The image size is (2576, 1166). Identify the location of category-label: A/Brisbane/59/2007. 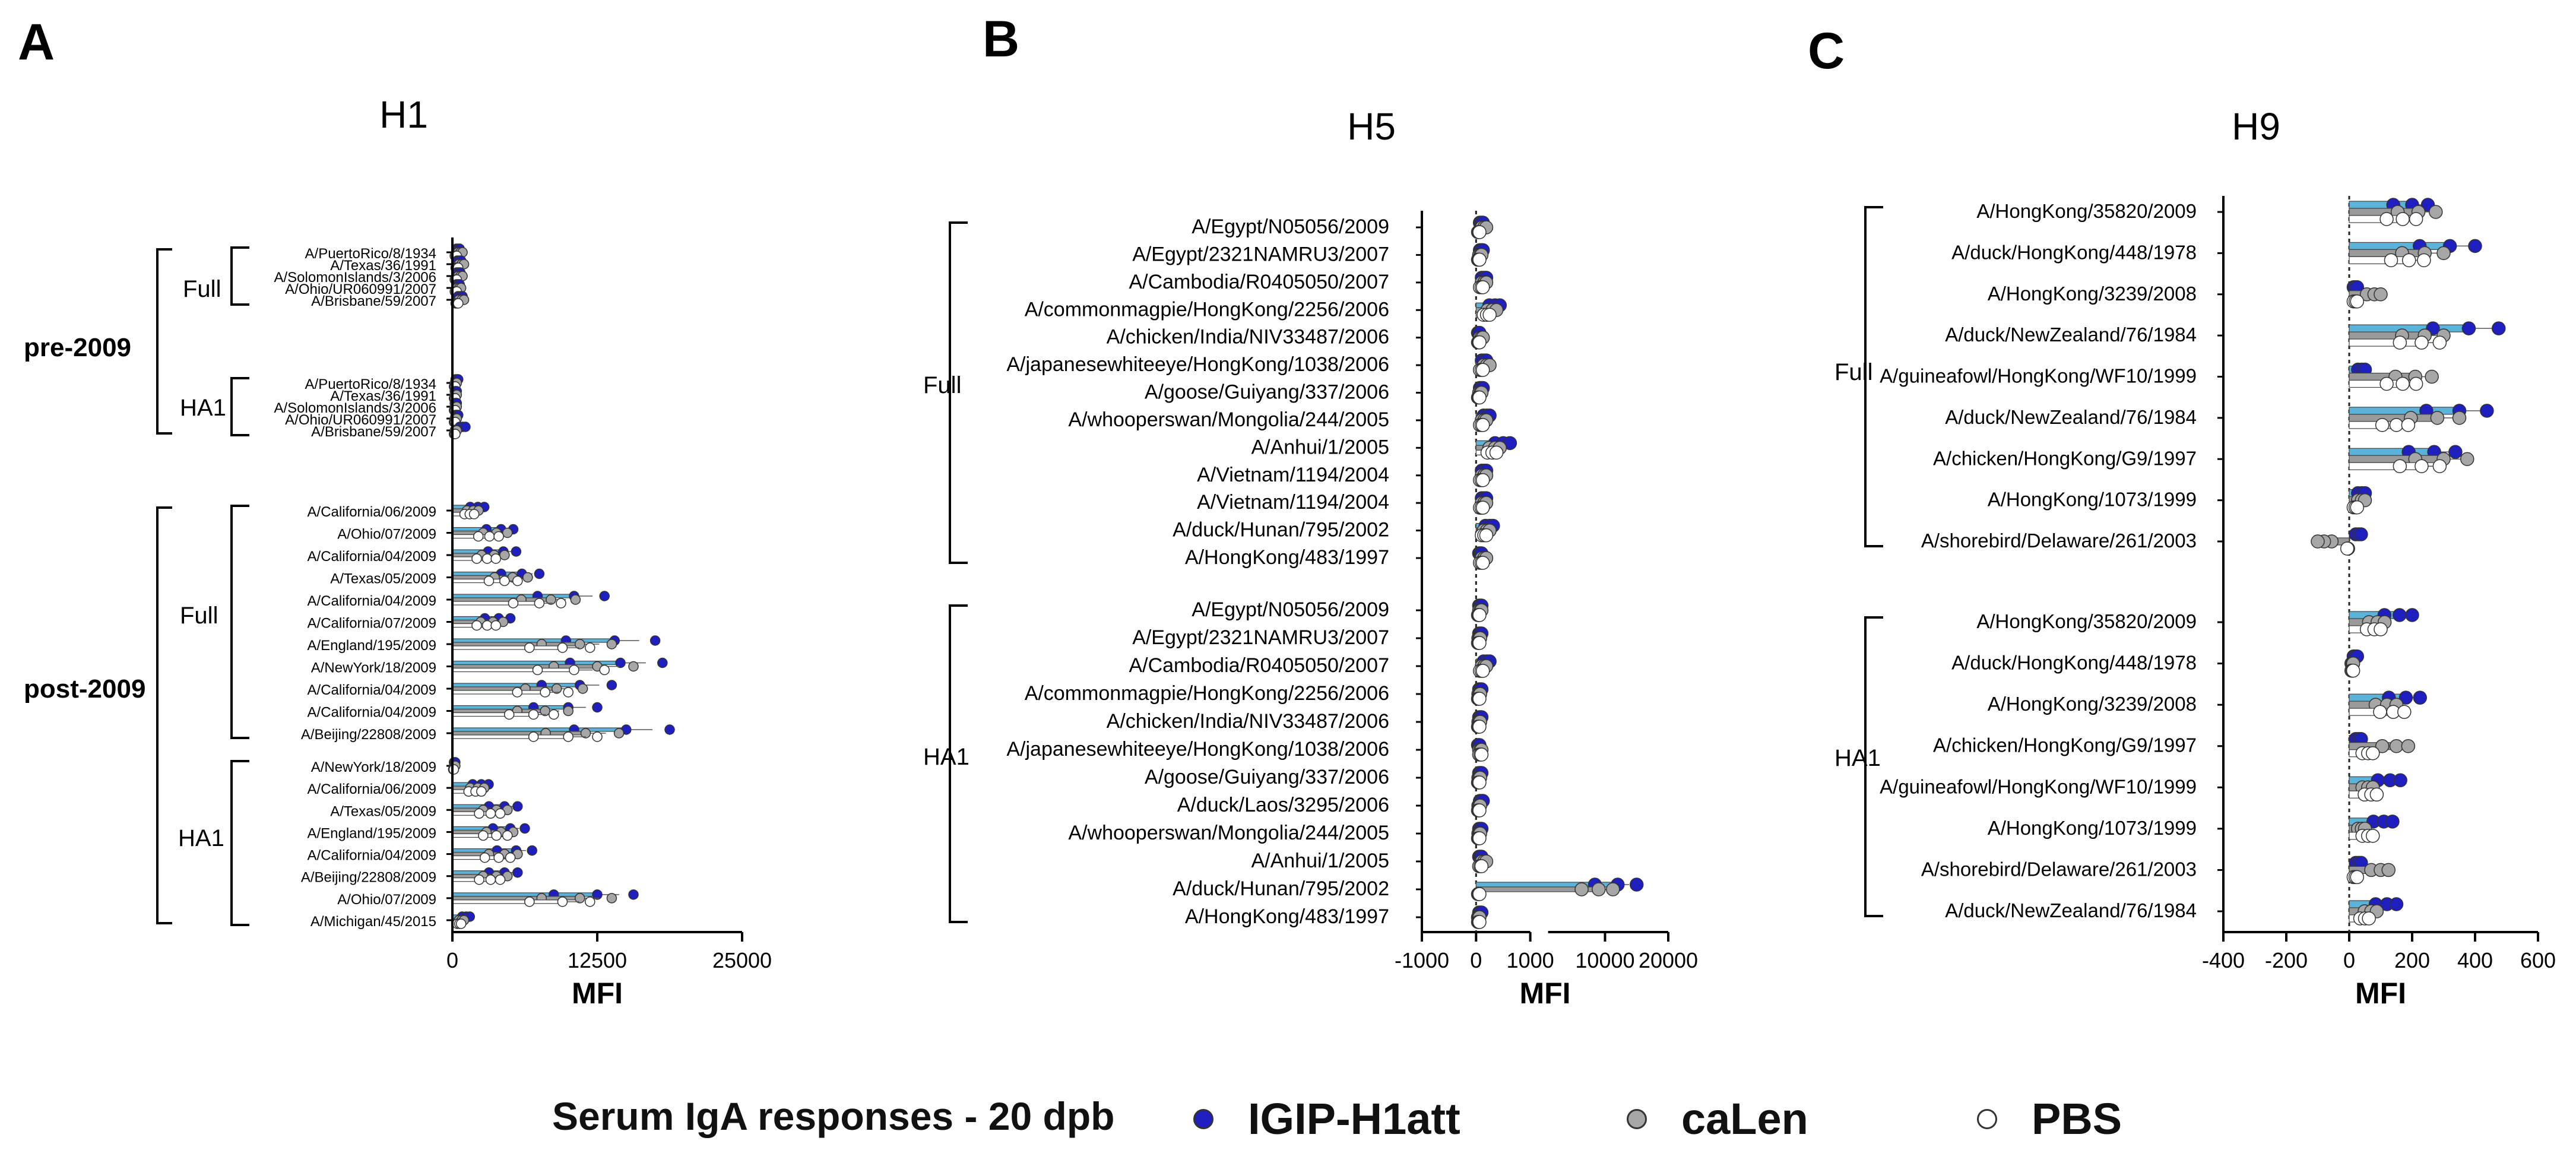
(373, 432).